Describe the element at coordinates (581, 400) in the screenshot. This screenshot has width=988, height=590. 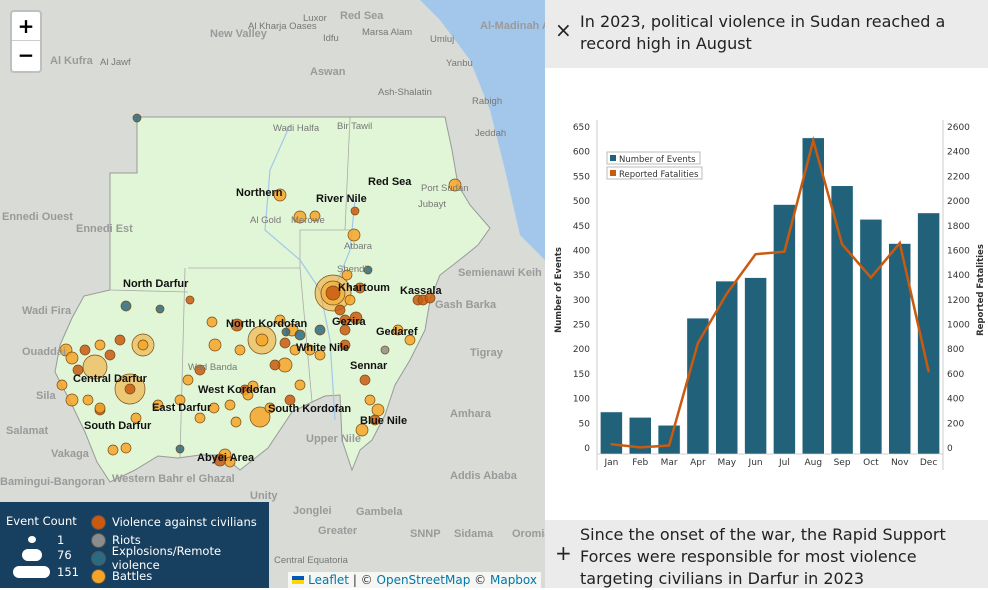
I see `left-tick-label: 100` at that location.